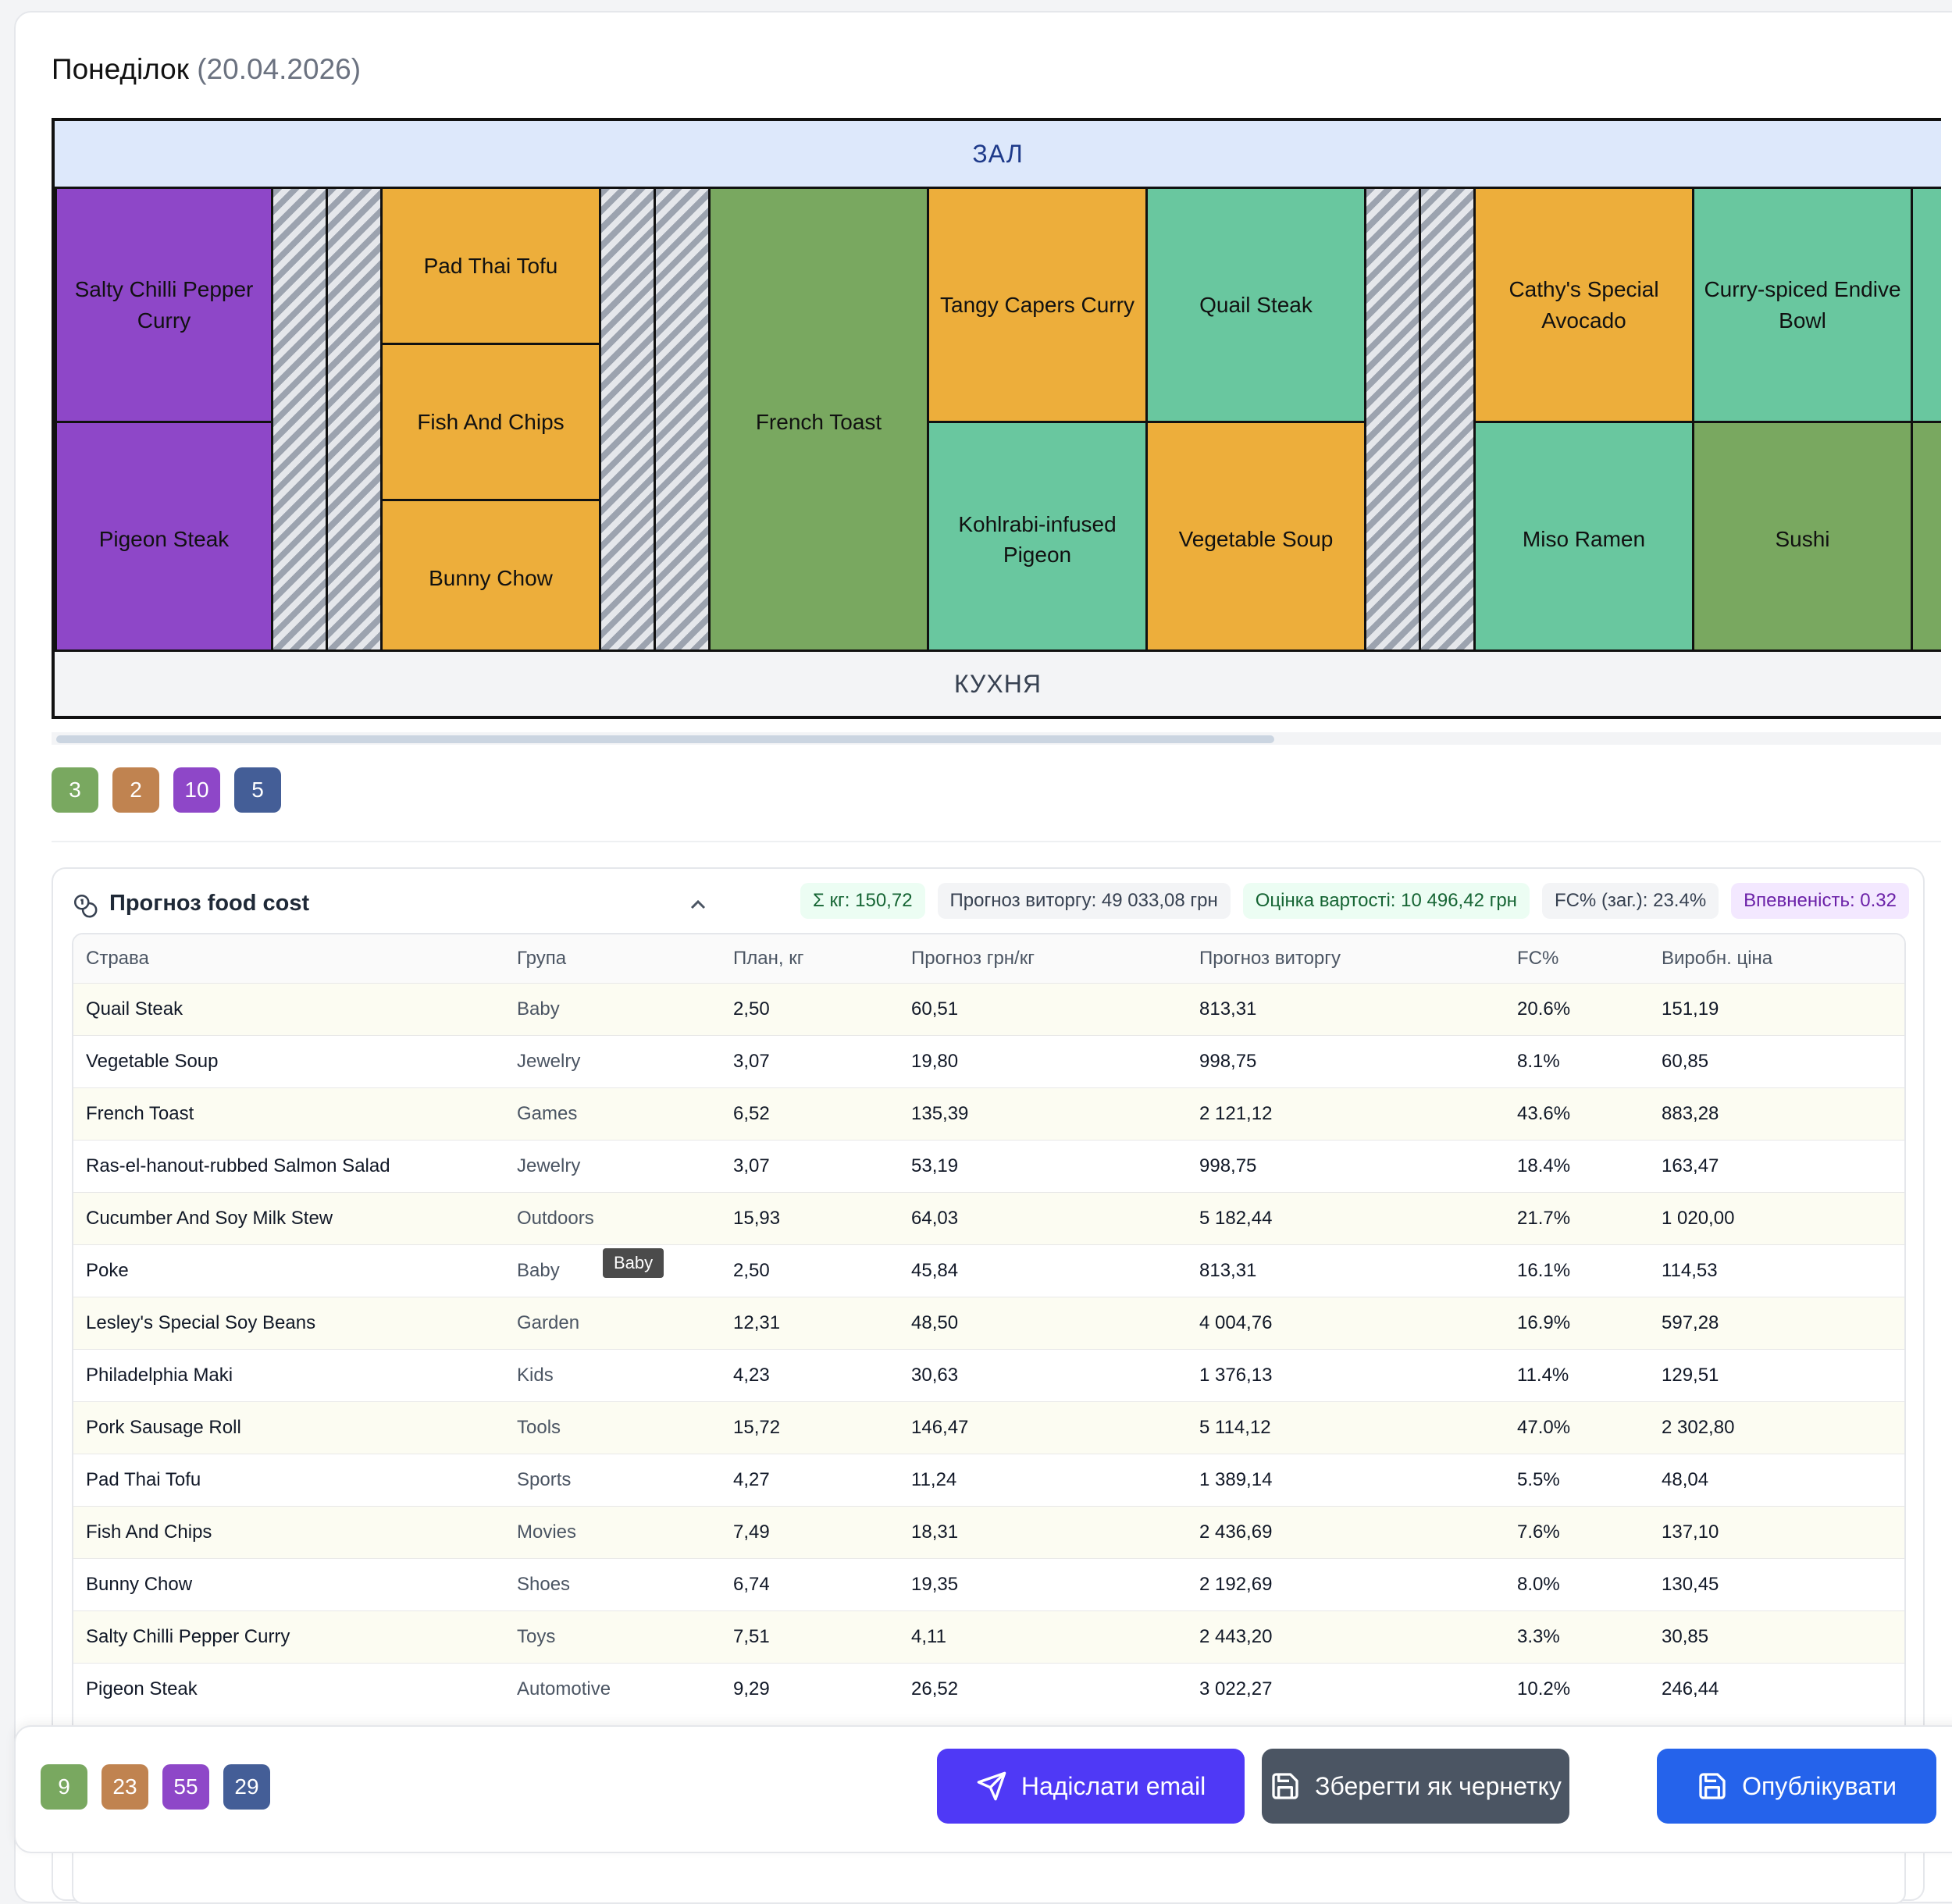 The width and height of the screenshot is (1952, 1904). What do you see at coordinates (185, 1787) in the screenshot?
I see `count-badge: 55` at bounding box center [185, 1787].